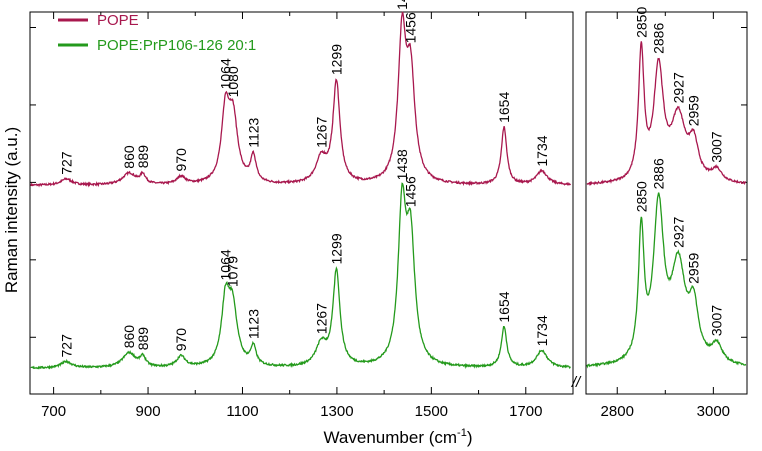  I want to click on x-axis-title-main: Wavenumber (cm, so click(391, 437).